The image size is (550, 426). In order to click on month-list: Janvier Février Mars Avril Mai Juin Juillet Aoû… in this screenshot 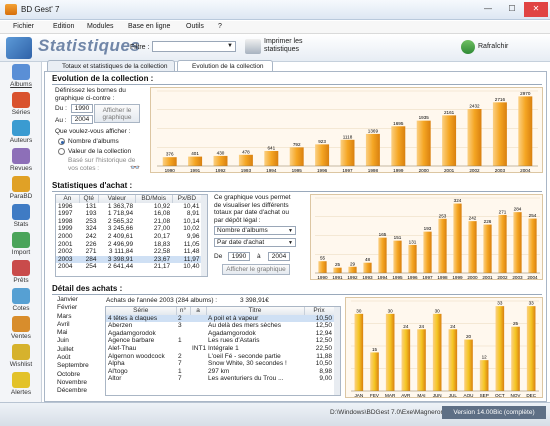, I will do `click(78, 346)`.